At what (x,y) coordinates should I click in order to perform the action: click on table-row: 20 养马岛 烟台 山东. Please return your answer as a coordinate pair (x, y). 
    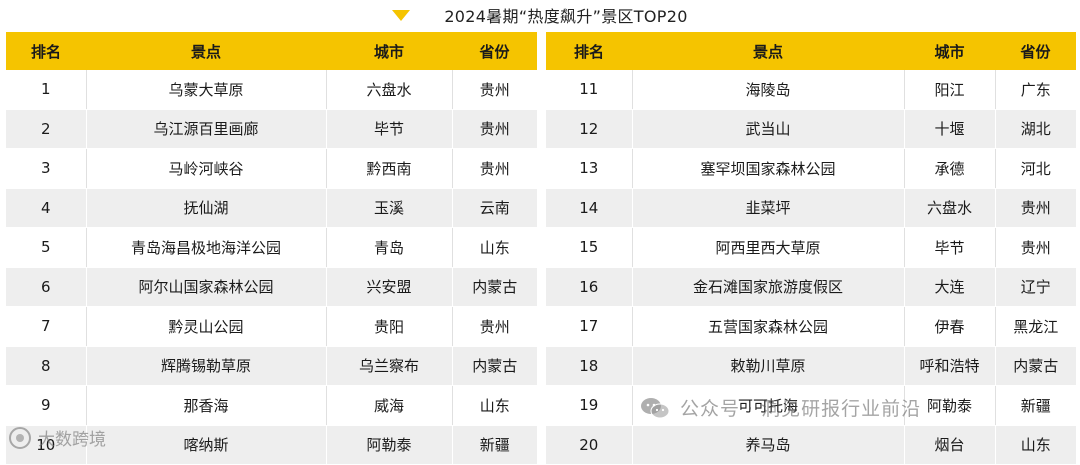
    Looking at the image, I should click on (811, 445).